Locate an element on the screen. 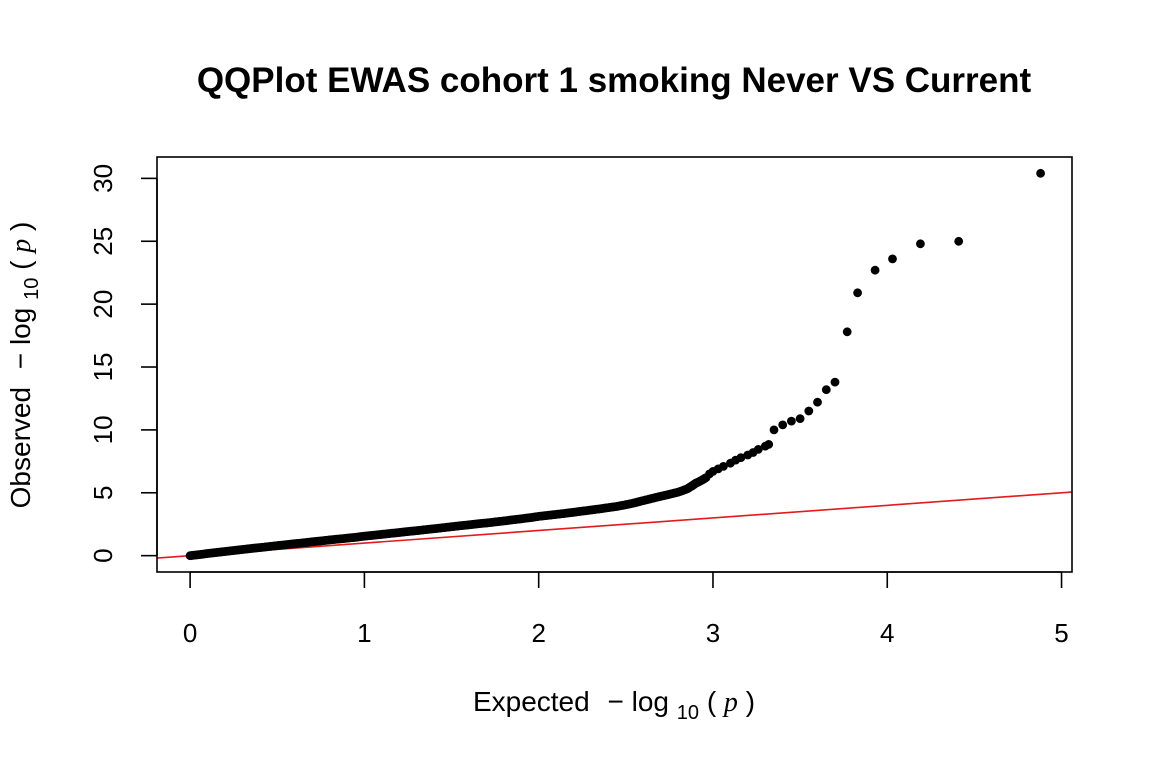 The image size is (1152, 768). y-axis-label-log: log is located at coordinates (20, 326).